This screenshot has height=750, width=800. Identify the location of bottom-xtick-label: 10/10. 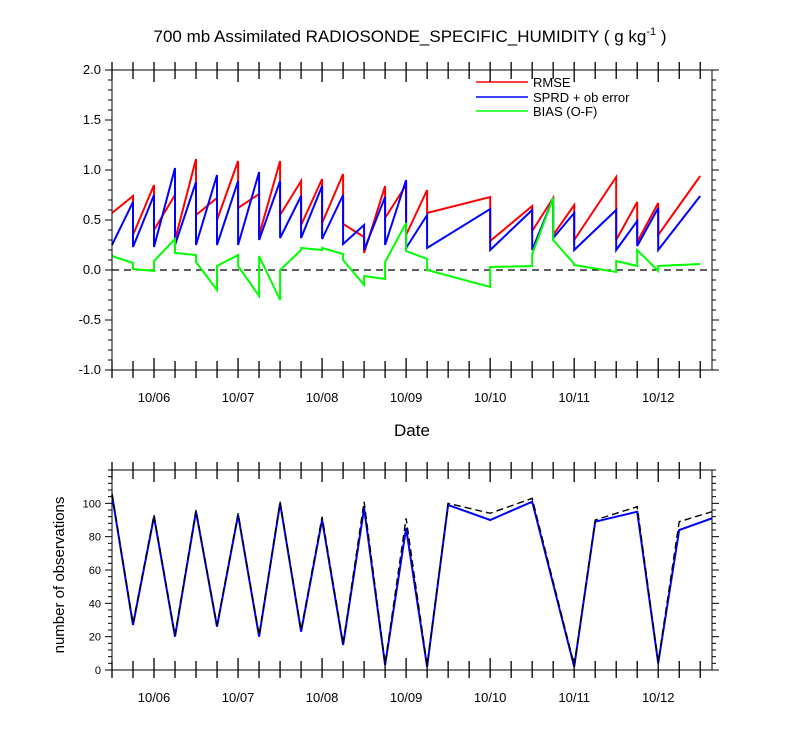
(490, 697).